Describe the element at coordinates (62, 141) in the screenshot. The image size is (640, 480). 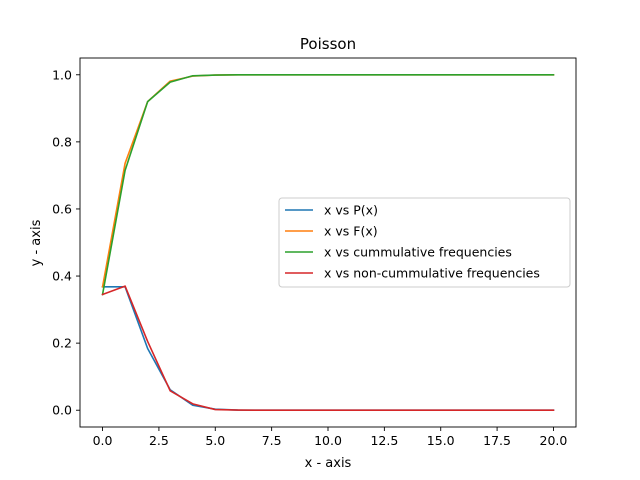
I see `y-tick-label: 0.8` at that location.